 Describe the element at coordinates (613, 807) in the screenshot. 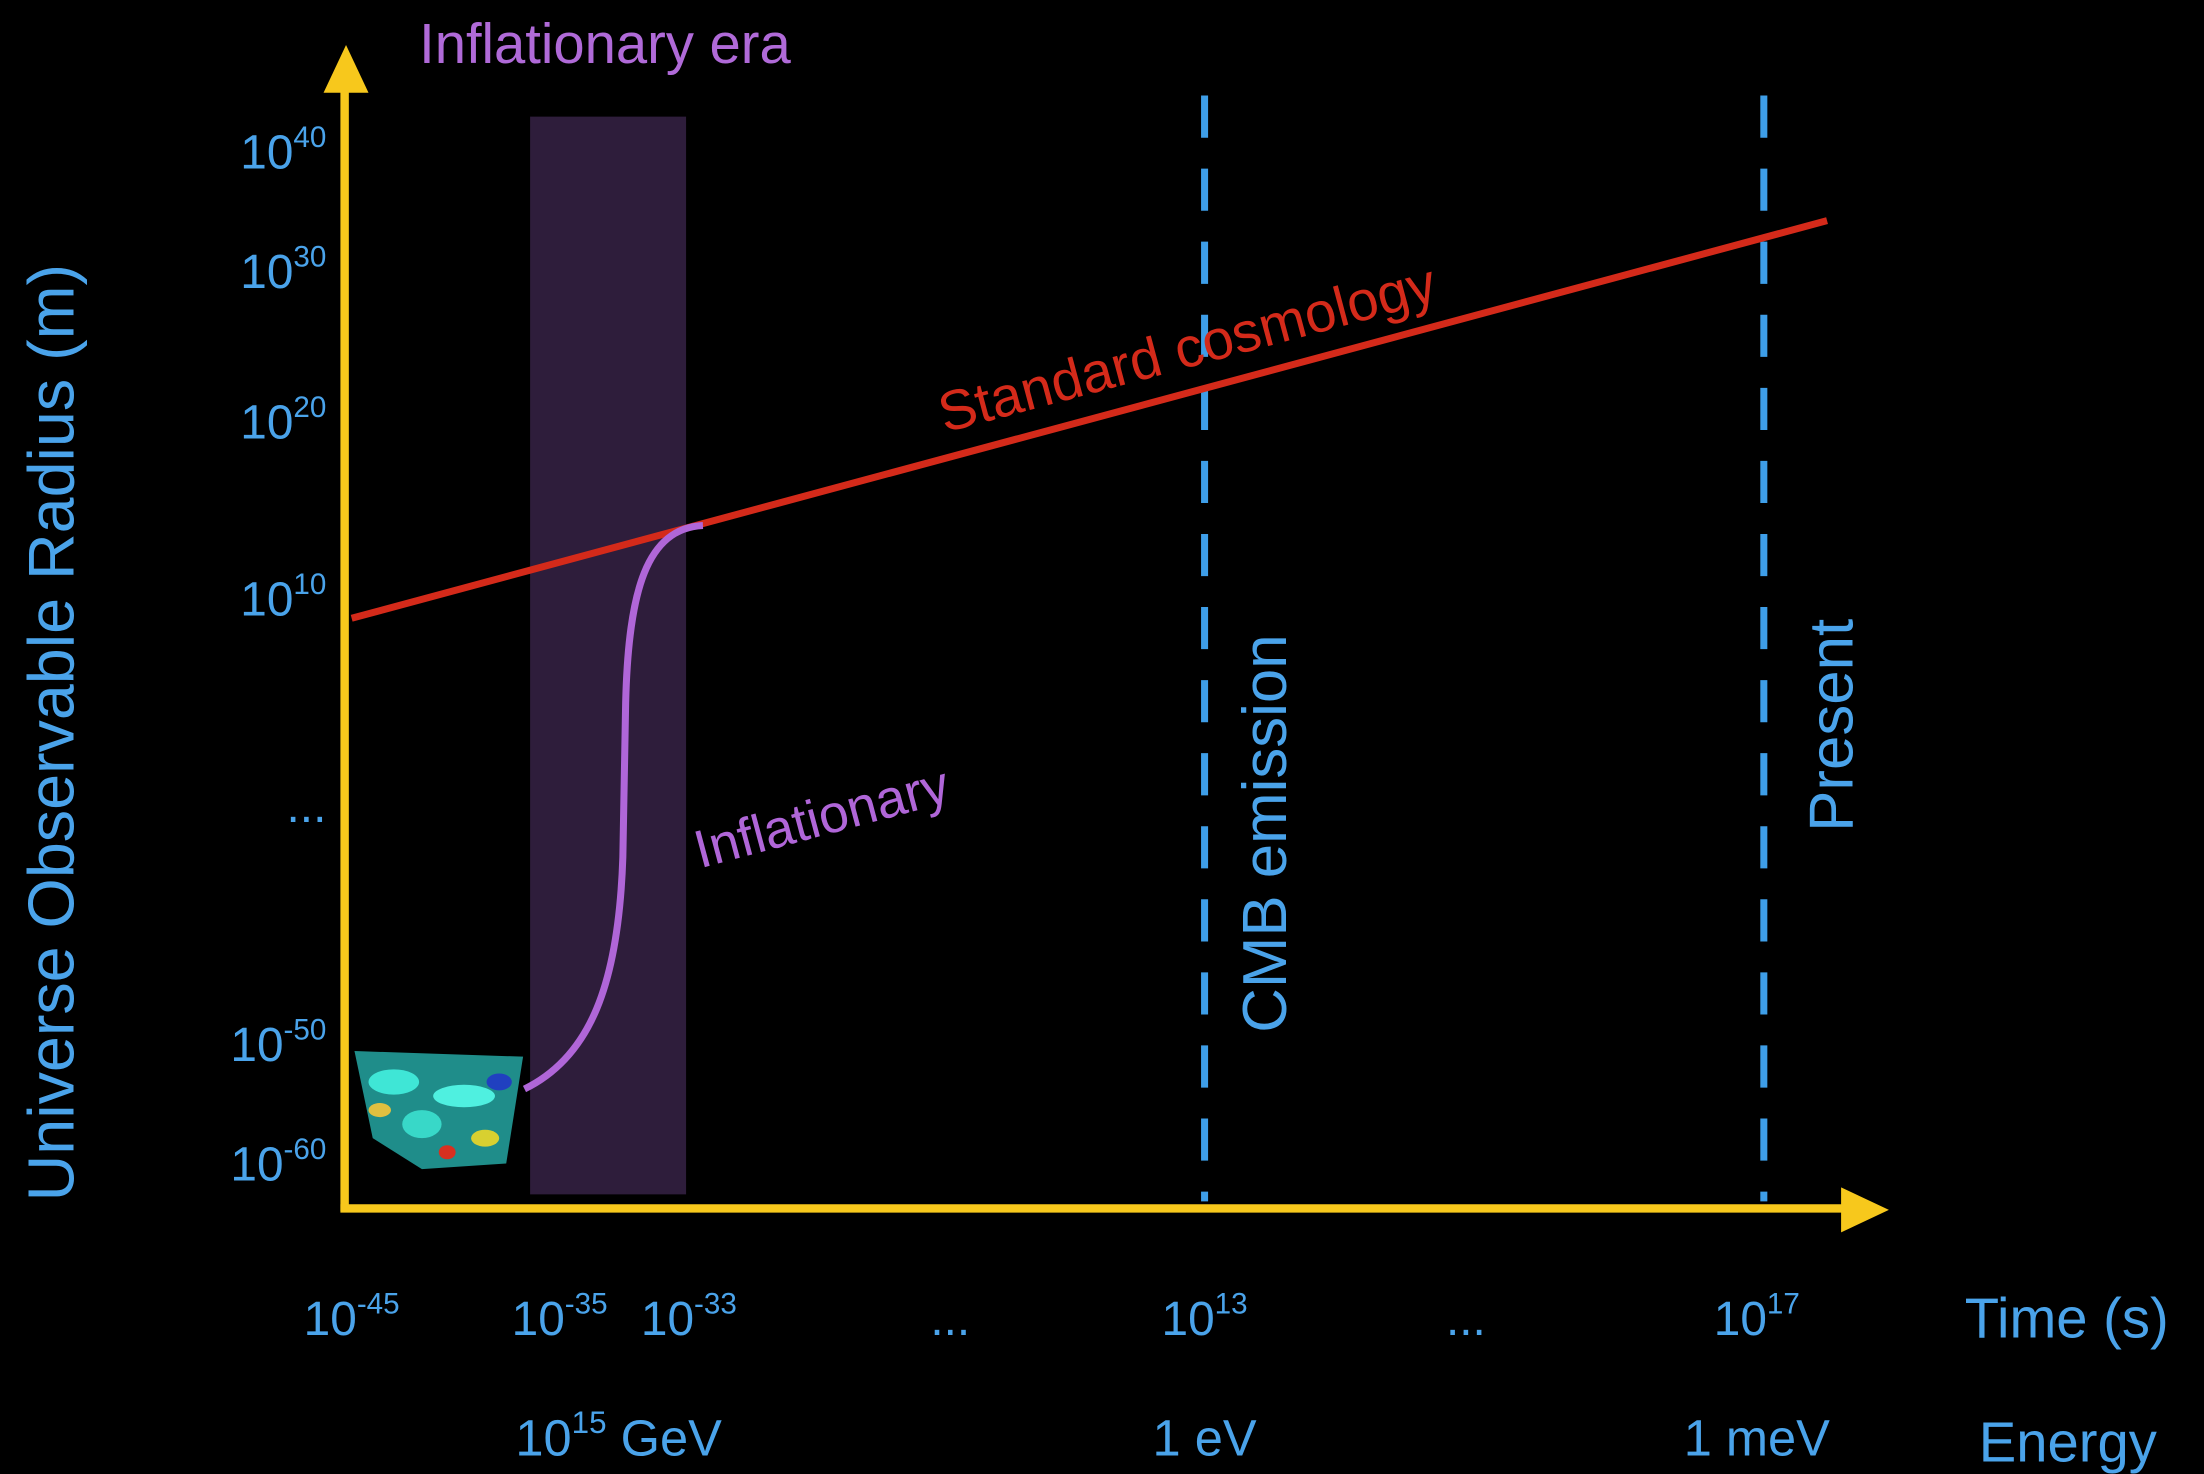

I see `inflationary-curve` at that location.